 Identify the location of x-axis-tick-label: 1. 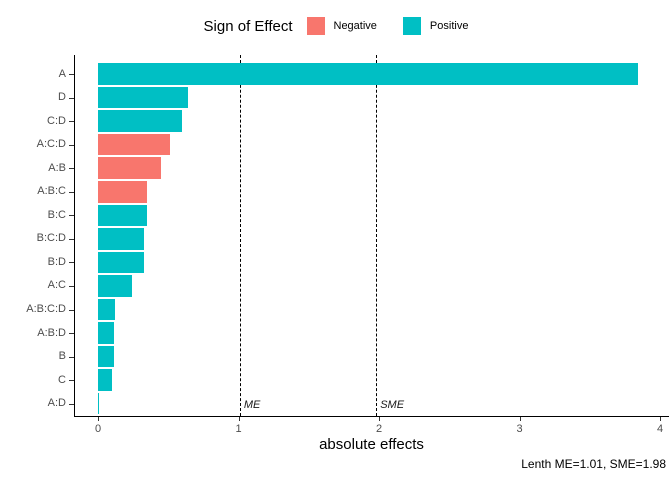
(238, 429).